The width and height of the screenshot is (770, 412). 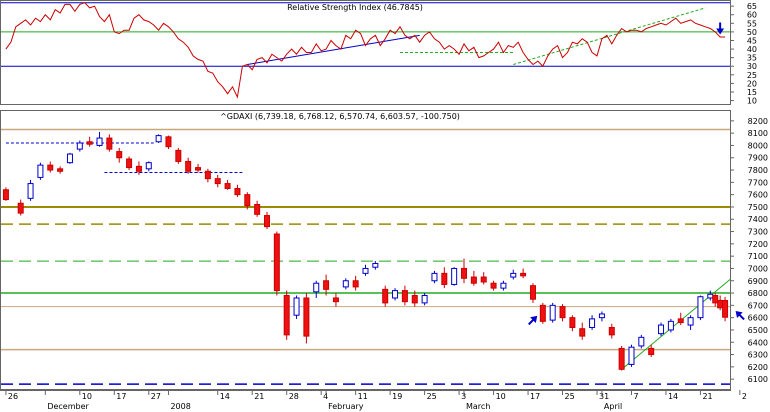 I want to click on price-tick-7500: 7500, so click(x=758, y=207).